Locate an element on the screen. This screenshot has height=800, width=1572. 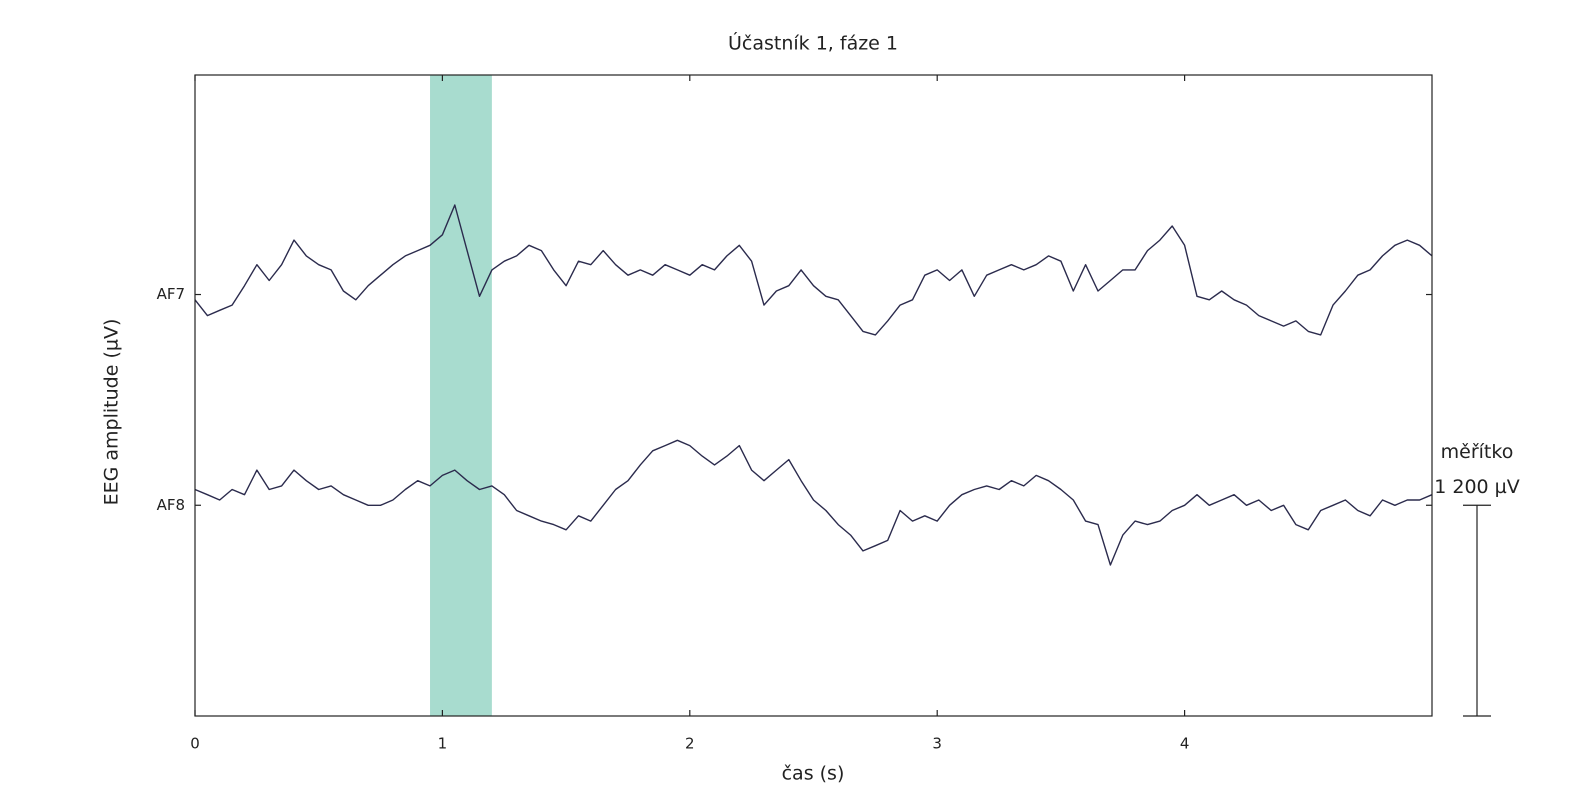
x-tick-label: 3 is located at coordinates (937, 744).